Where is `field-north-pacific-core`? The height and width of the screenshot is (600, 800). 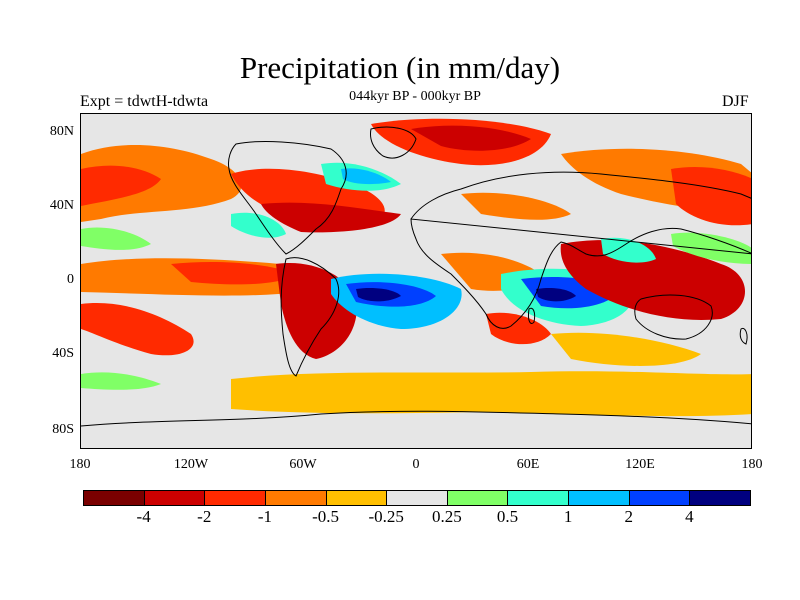
field-north-pacific-core is located at coordinates (121, 185).